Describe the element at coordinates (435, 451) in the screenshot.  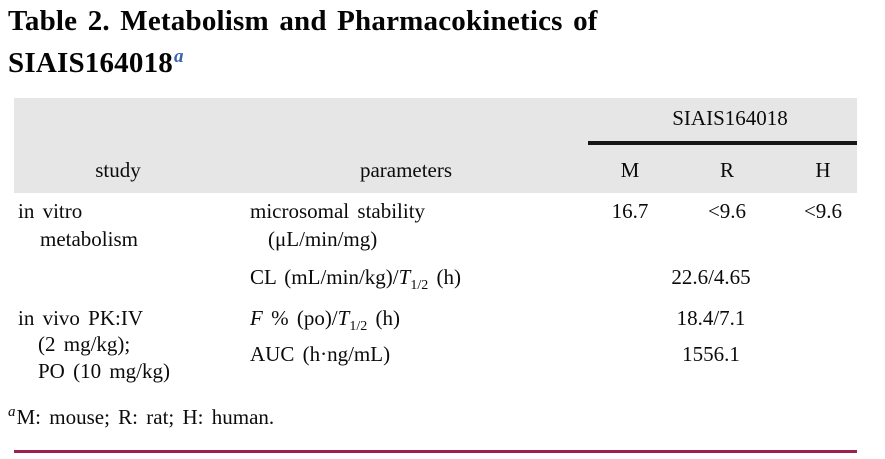
I see `bottom-rule` at that location.